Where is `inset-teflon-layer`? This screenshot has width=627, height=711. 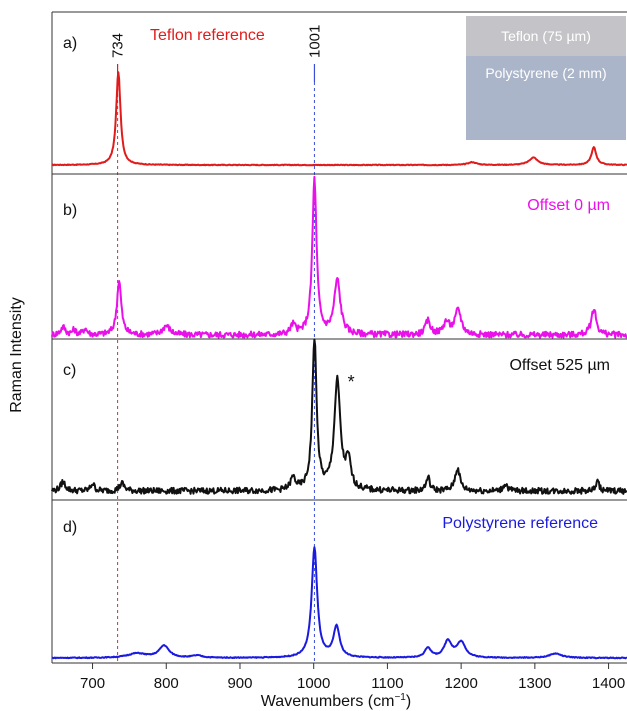 inset-teflon-layer is located at coordinates (546, 36).